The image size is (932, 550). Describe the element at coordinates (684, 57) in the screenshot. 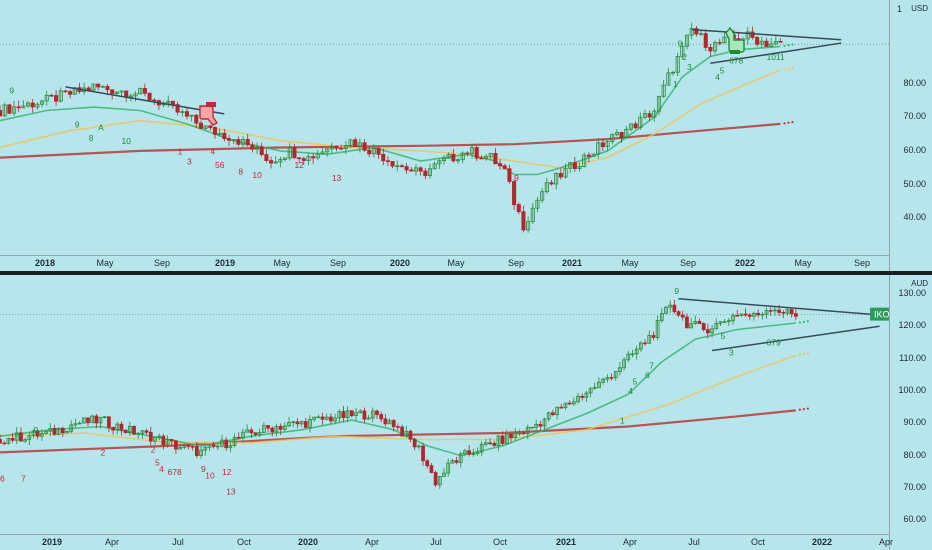

I see `count-label-green: 2` at that location.